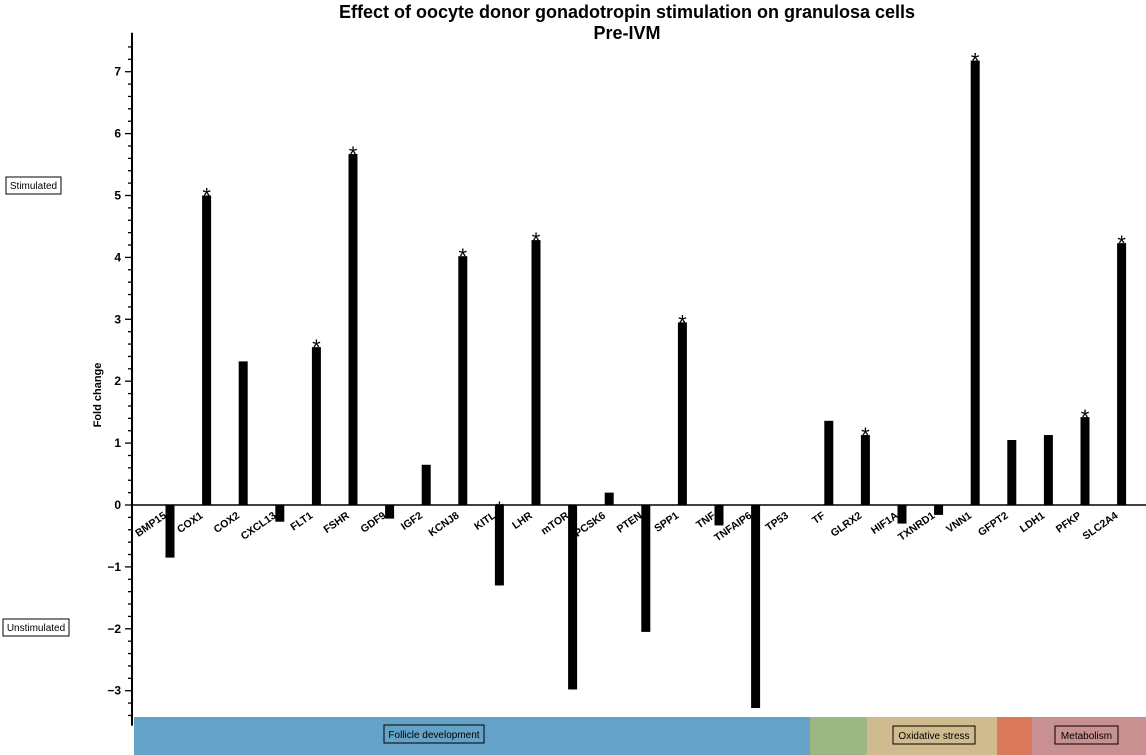 The width and height of the screenshot is (1146, 755). I want to click on group-label-follicle-development: Follicle development, so click(433, 735).